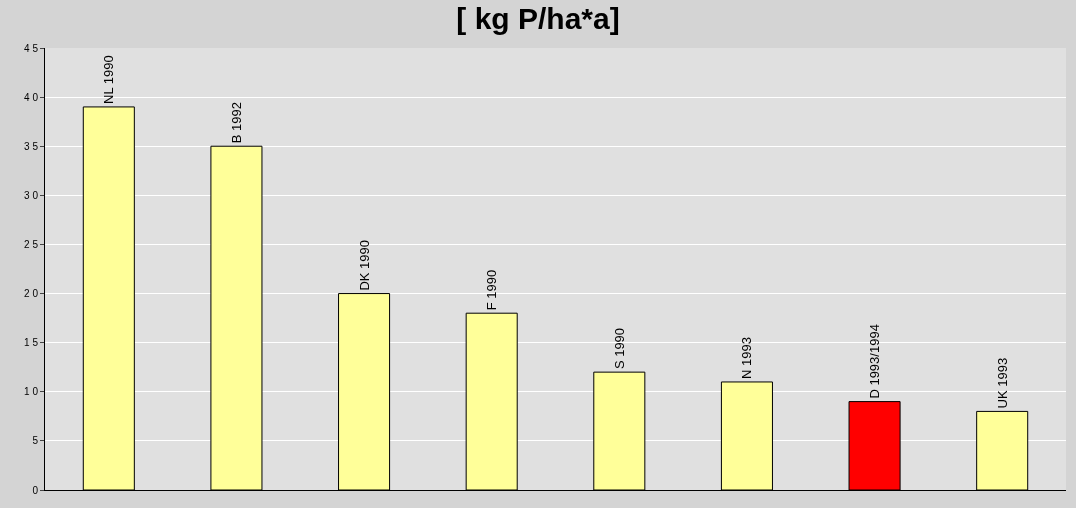 This screenshot has width=1076, height=508. What do you see at coordinates (31, 97) in the screenshot?
I see `y-tick-label: 4 0` at bounding box center [31, 97].